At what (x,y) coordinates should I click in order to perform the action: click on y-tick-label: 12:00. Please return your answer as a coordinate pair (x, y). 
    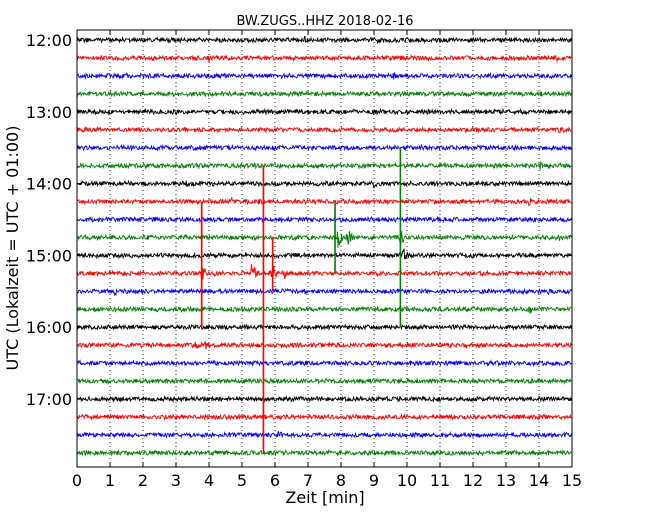
    Looking at the image, I should click on (49, 40).